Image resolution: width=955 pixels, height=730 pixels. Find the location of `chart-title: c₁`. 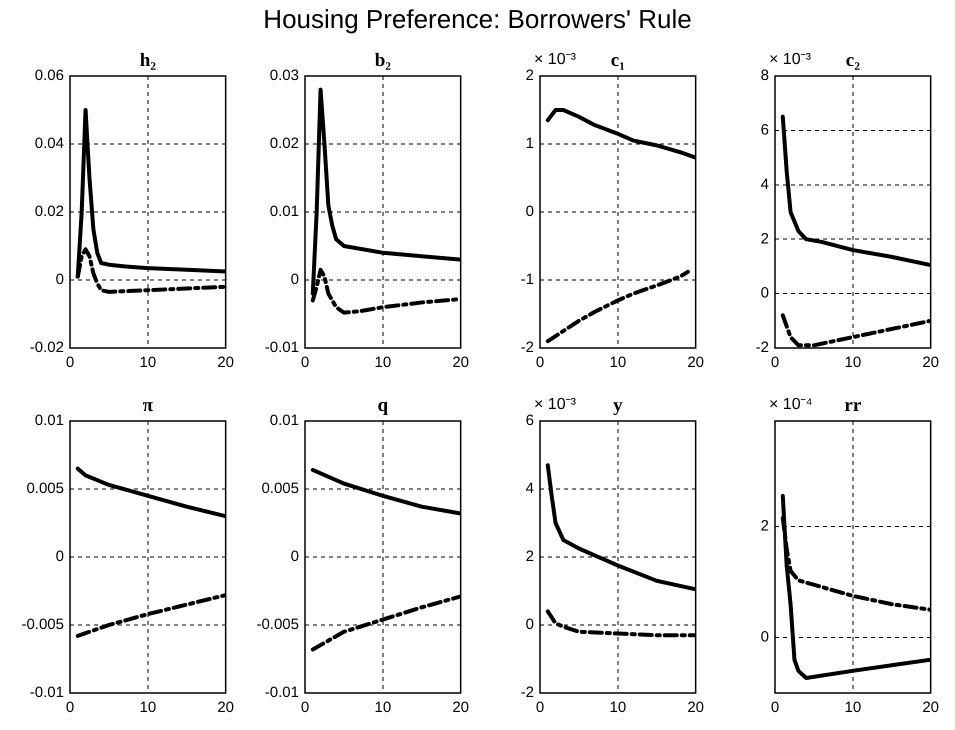

chart-title: c₁ is located at coordinates (617, 60).